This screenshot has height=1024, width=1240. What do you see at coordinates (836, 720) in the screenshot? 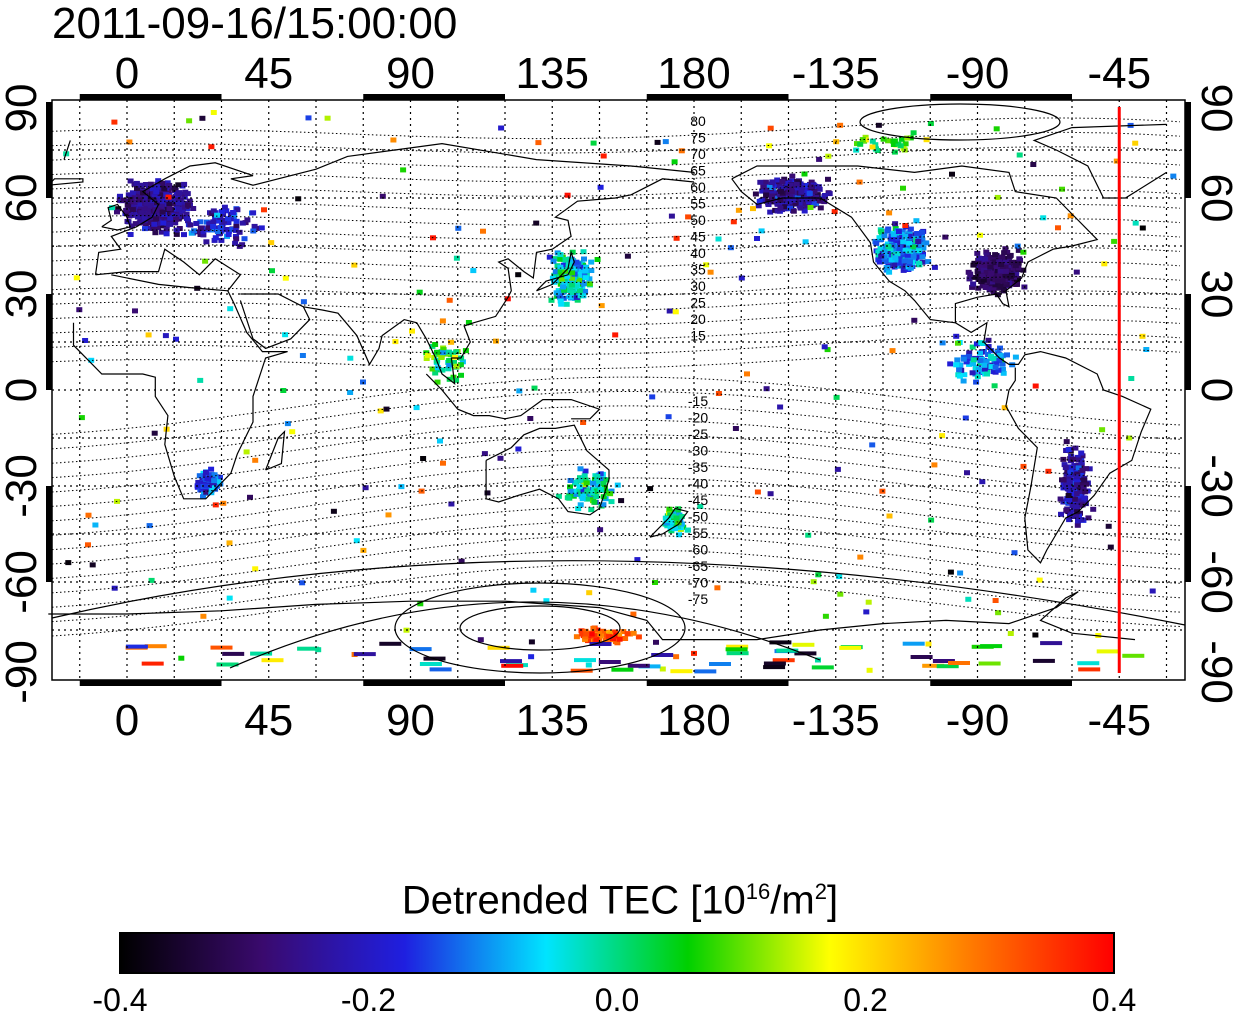
I see `lon-tick-label-bottom: -135` at bounding box center [836, 720].